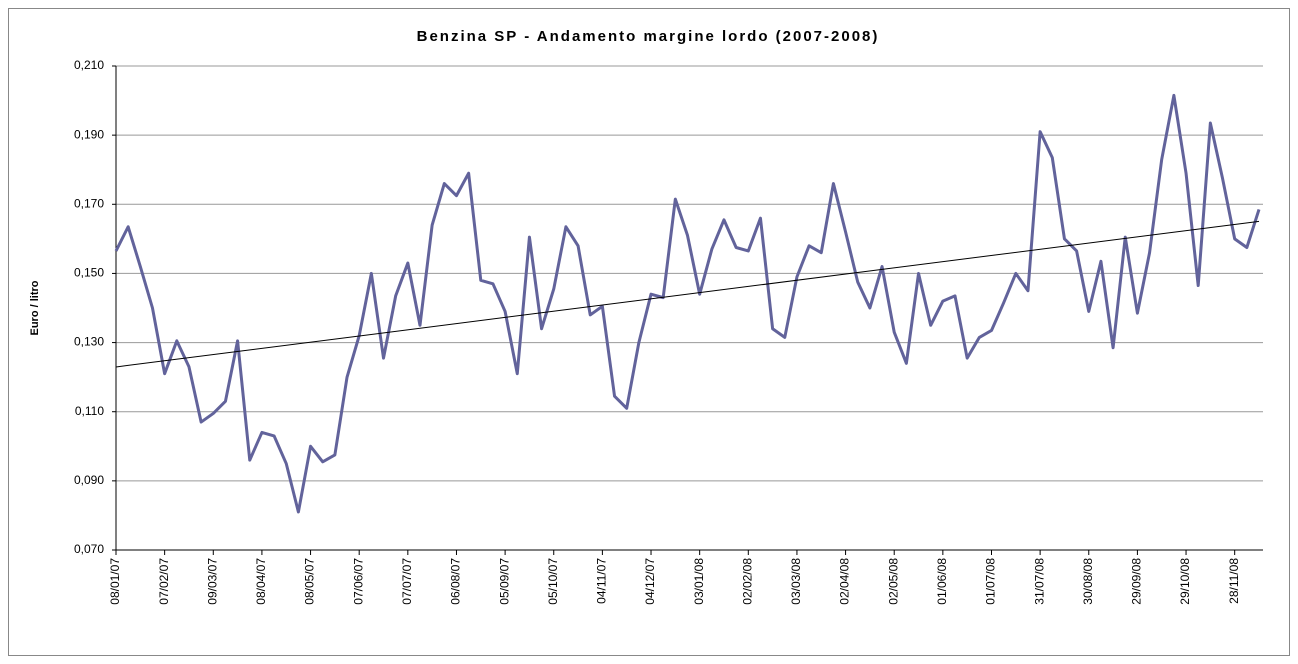 The width and height of the screenshot is (1298, 664). Describe the element at coordinates (115, 581) in the screenshot. I see `x-tick-label: 08/01/07` at that location.